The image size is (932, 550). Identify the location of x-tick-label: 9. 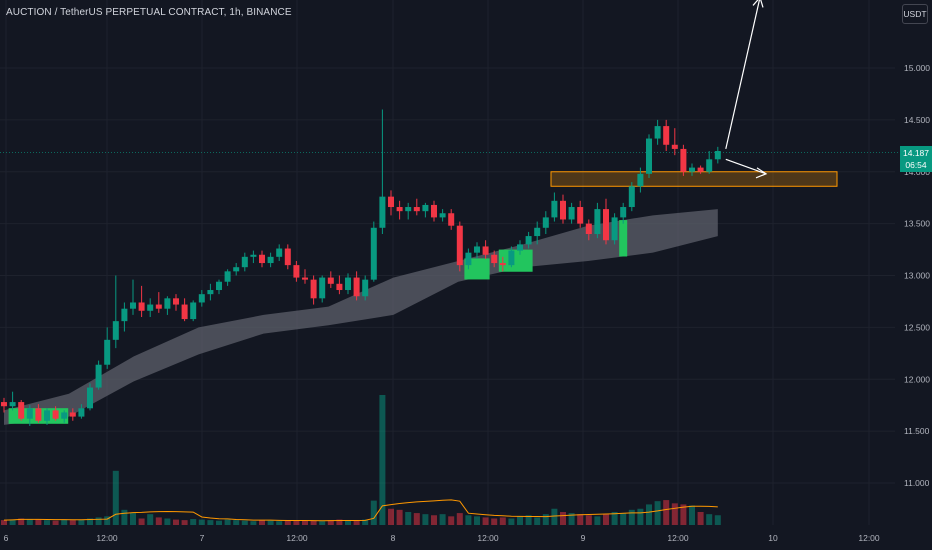
(583, 538).